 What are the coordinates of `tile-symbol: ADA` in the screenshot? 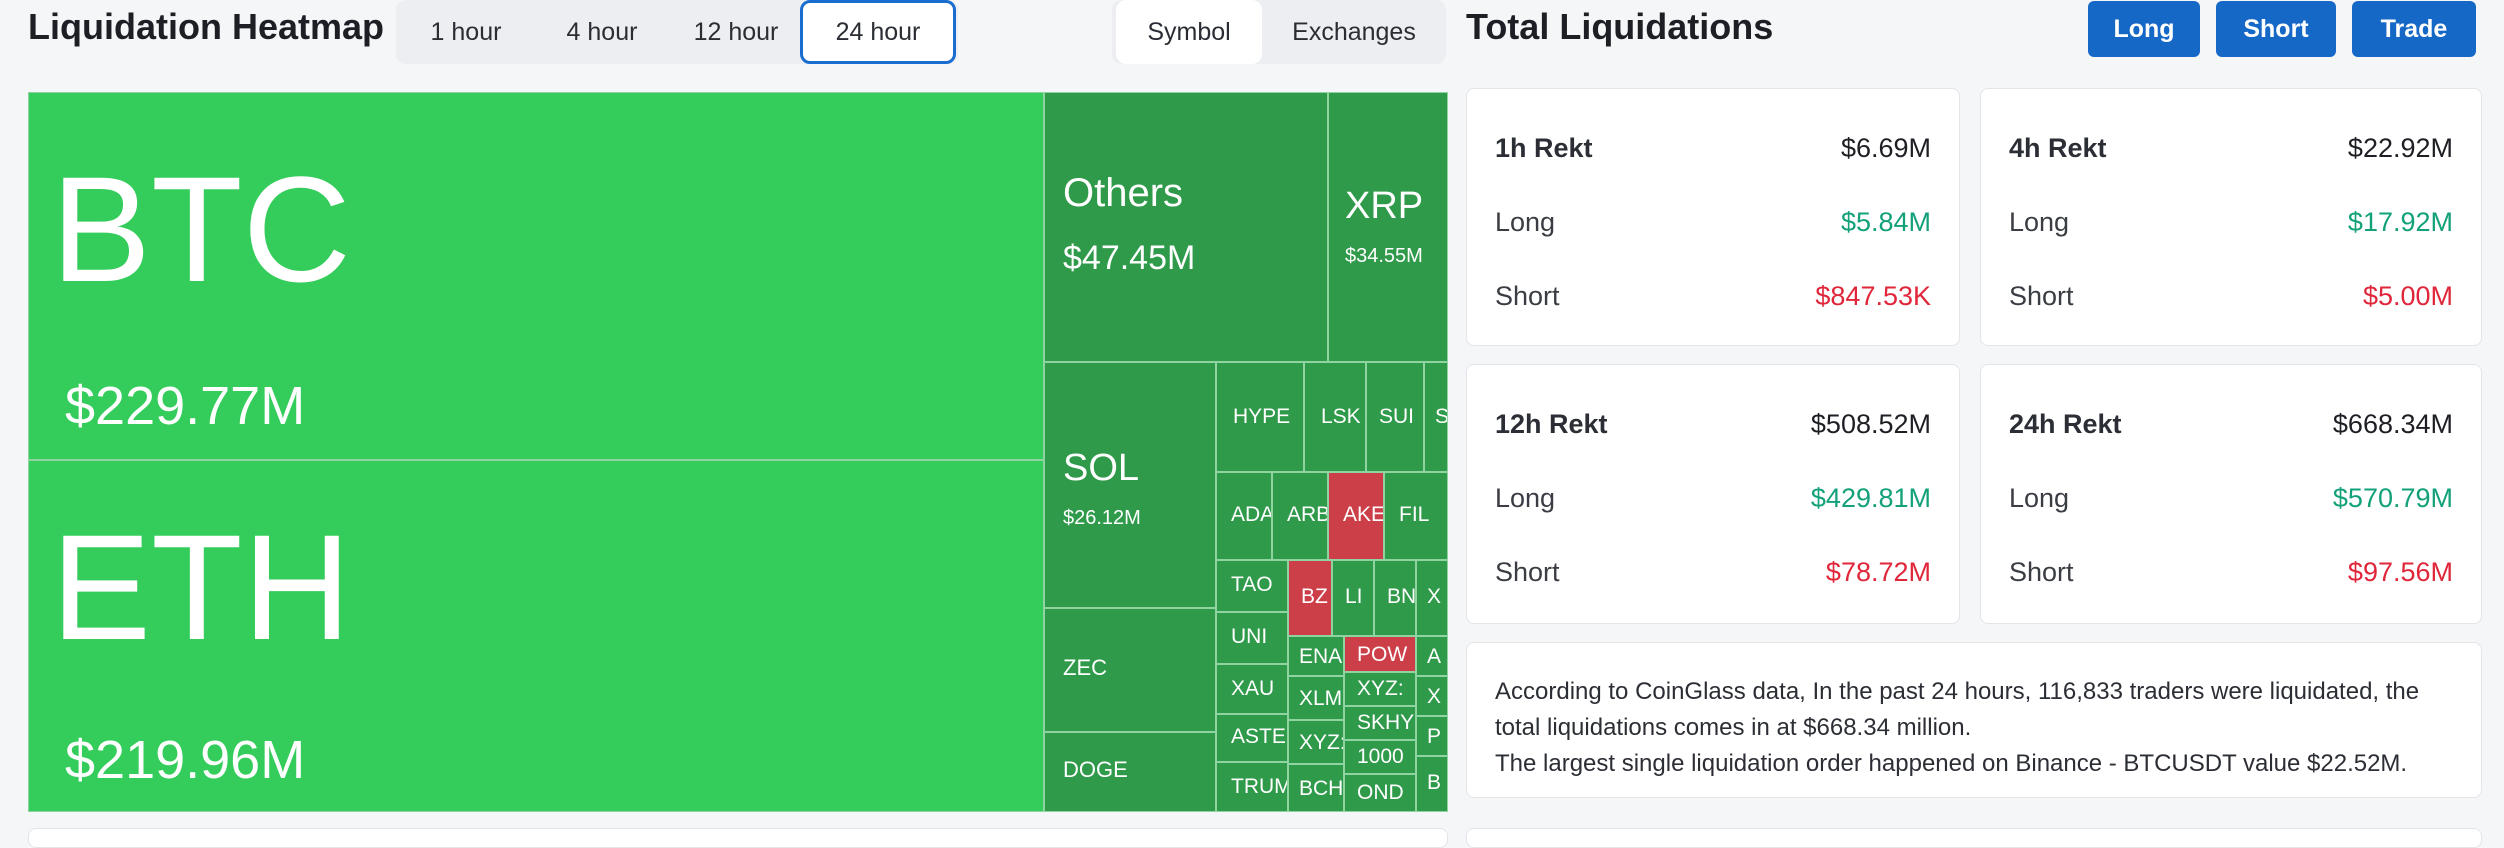 It's located at (1251, 514).